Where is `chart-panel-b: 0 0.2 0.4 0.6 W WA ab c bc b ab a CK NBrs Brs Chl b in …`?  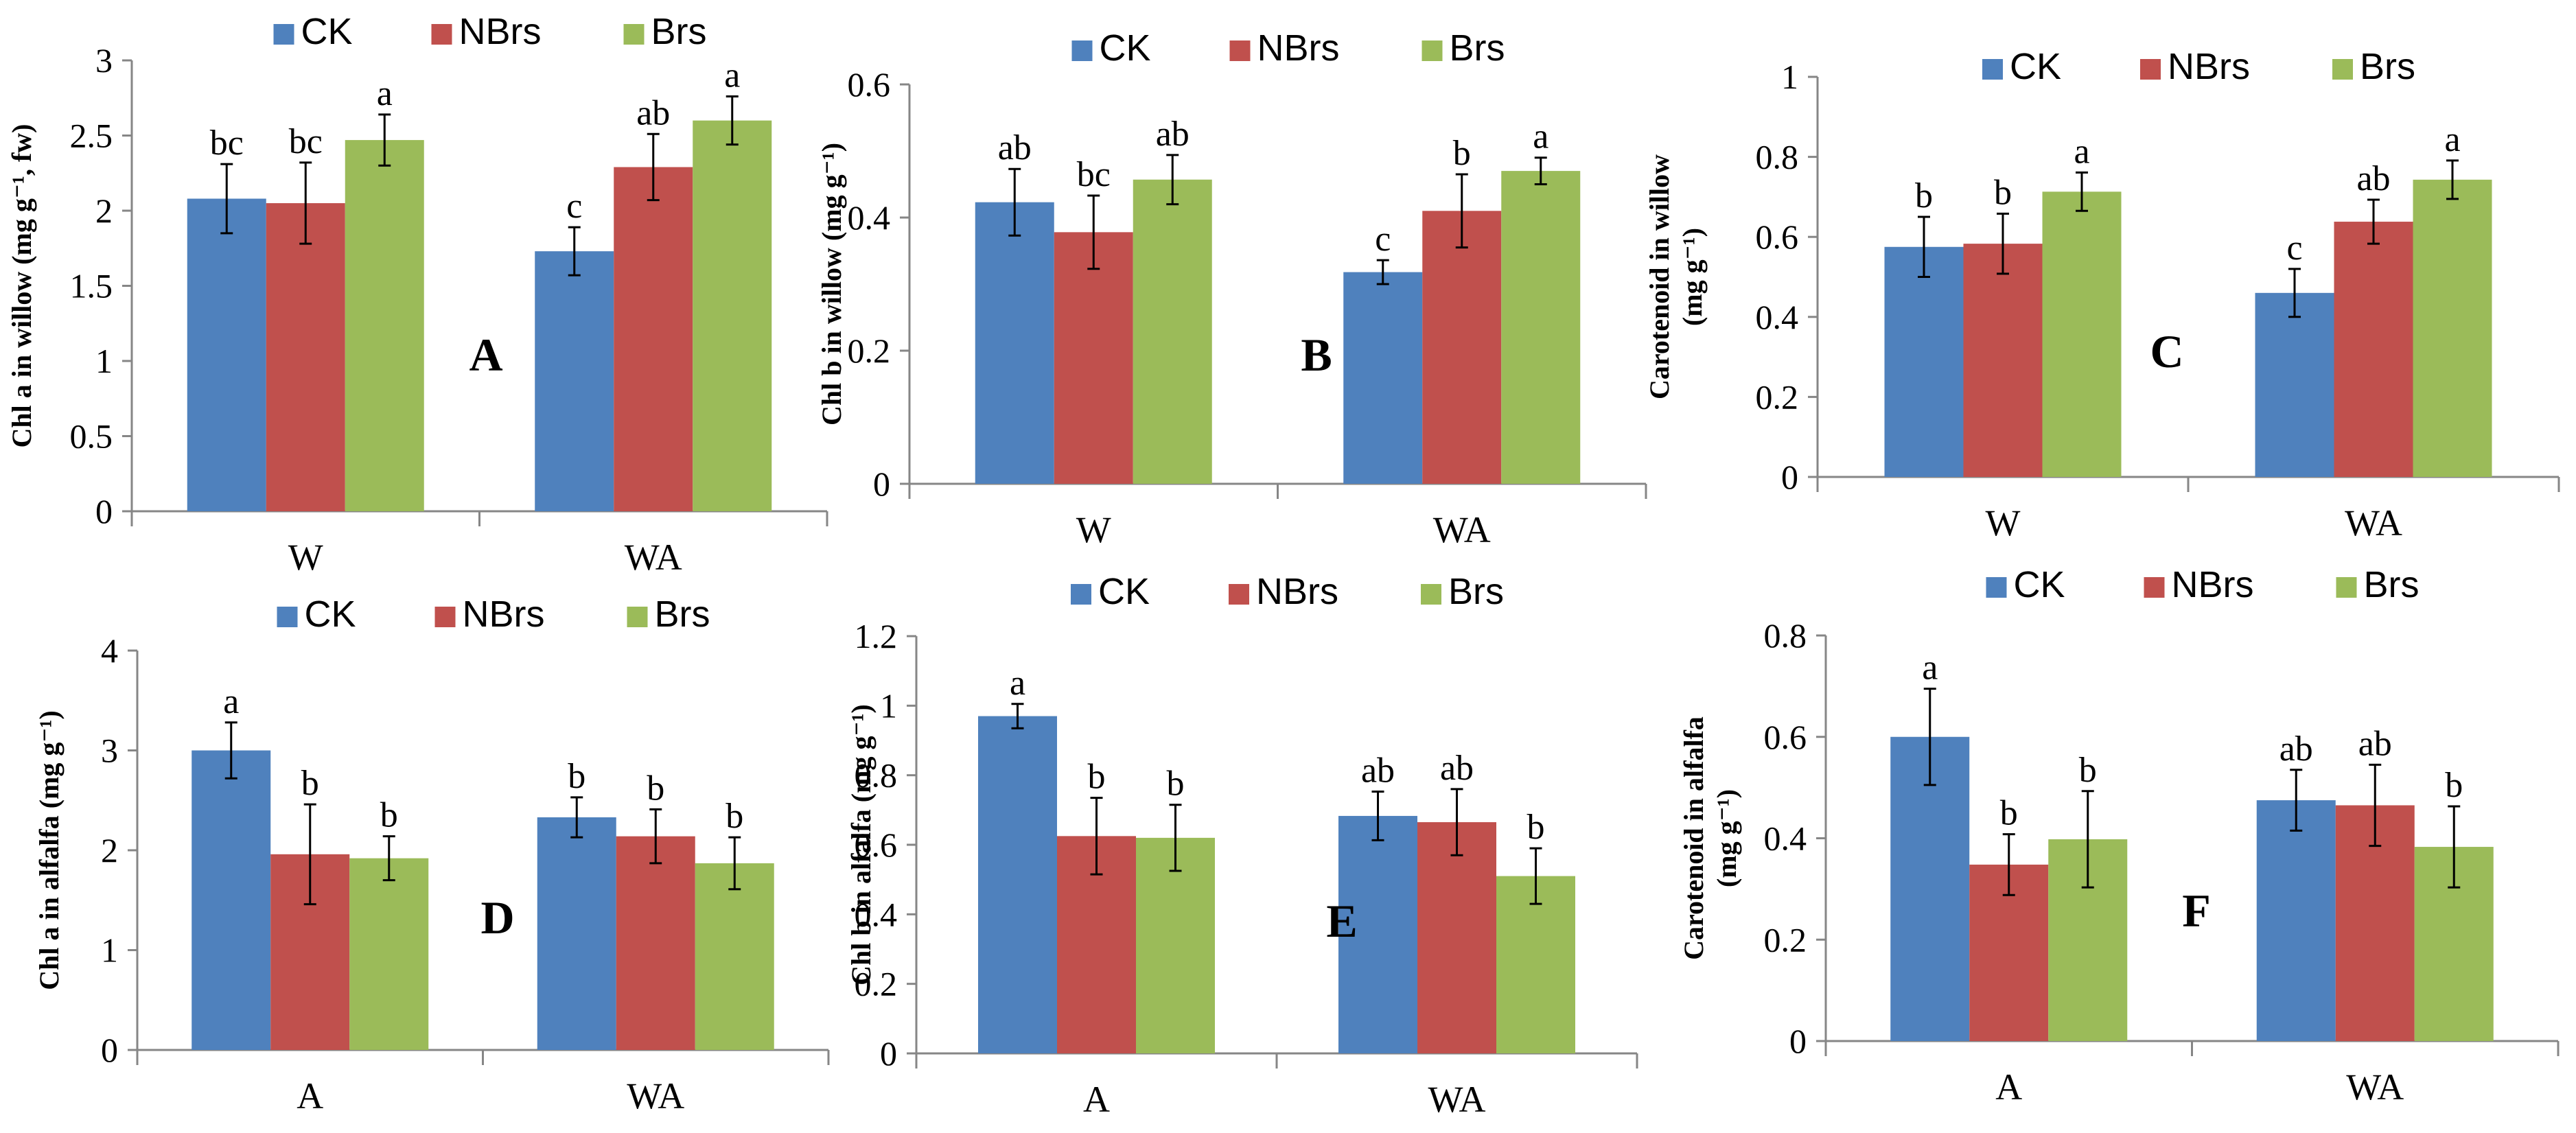
chart-panel-b: 0 0.2 0.4 0.6 W WA ab c bc b ab a CK NBrs Brs Chl b in … is located at coordinates (1231, 288).